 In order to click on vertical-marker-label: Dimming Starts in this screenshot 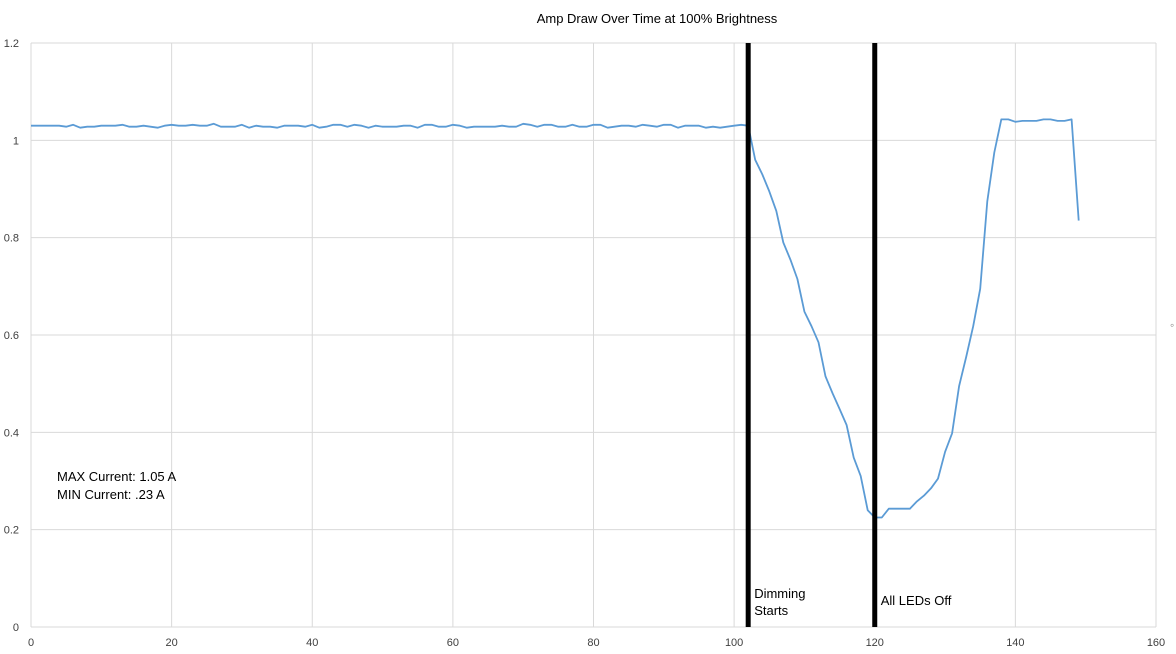, I will do `click(779, 602)`.